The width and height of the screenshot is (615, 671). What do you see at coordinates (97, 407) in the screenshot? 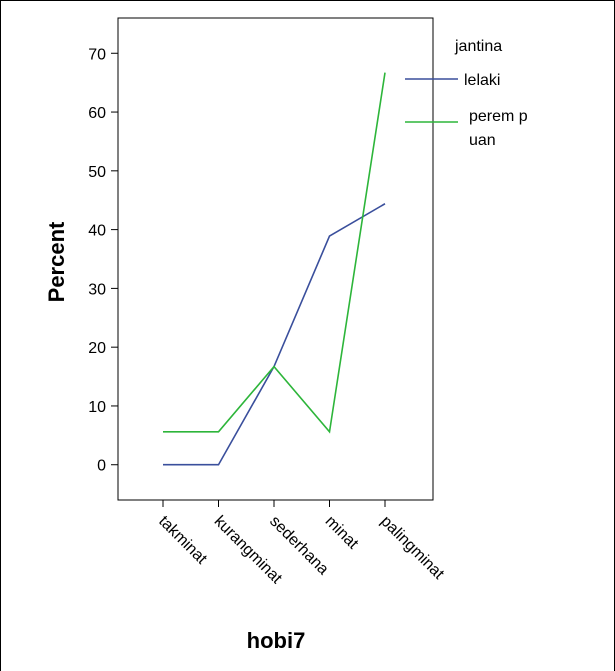
I see `y-tick-label-10: 10` at bounding box center [97, 407].